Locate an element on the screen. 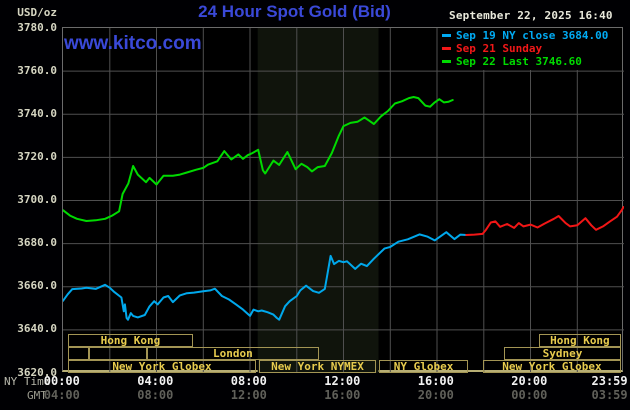 The image size is (630, 410). legend-item: Sep 19 NY close 3684.00 is located at coordinates (531, 35).